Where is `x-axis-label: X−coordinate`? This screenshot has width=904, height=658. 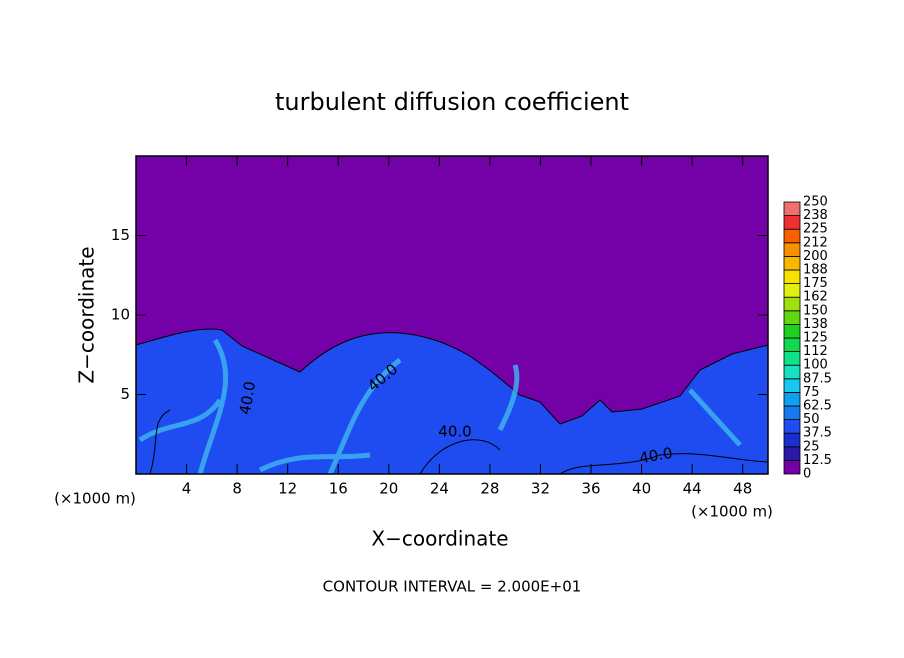
x-axis-label: X−coordinate is located at coordinates (439, 539).